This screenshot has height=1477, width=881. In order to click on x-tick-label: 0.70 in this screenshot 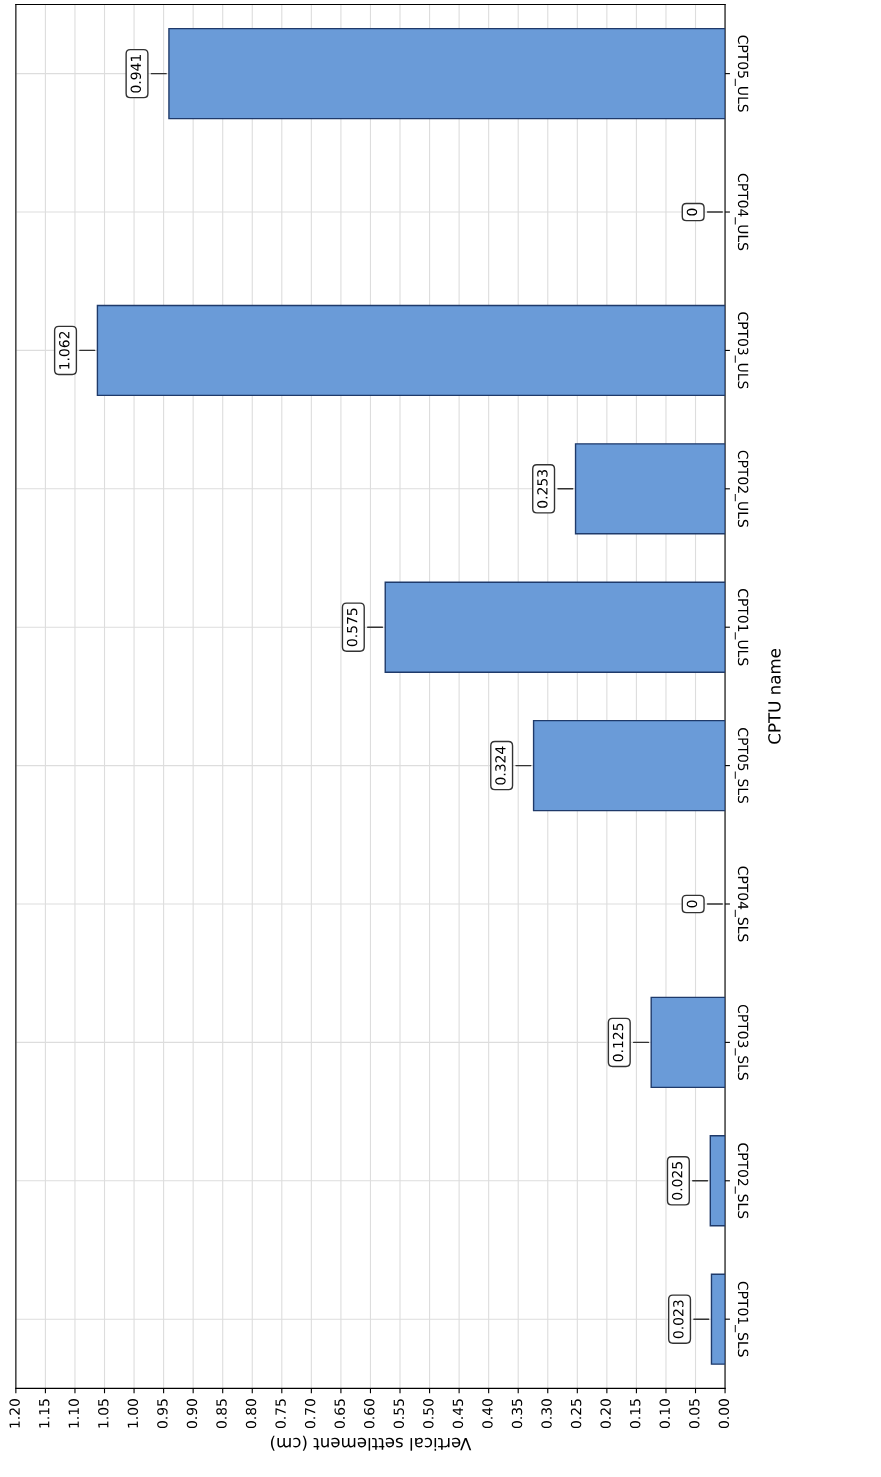, I will do `click(310, 1414)`.